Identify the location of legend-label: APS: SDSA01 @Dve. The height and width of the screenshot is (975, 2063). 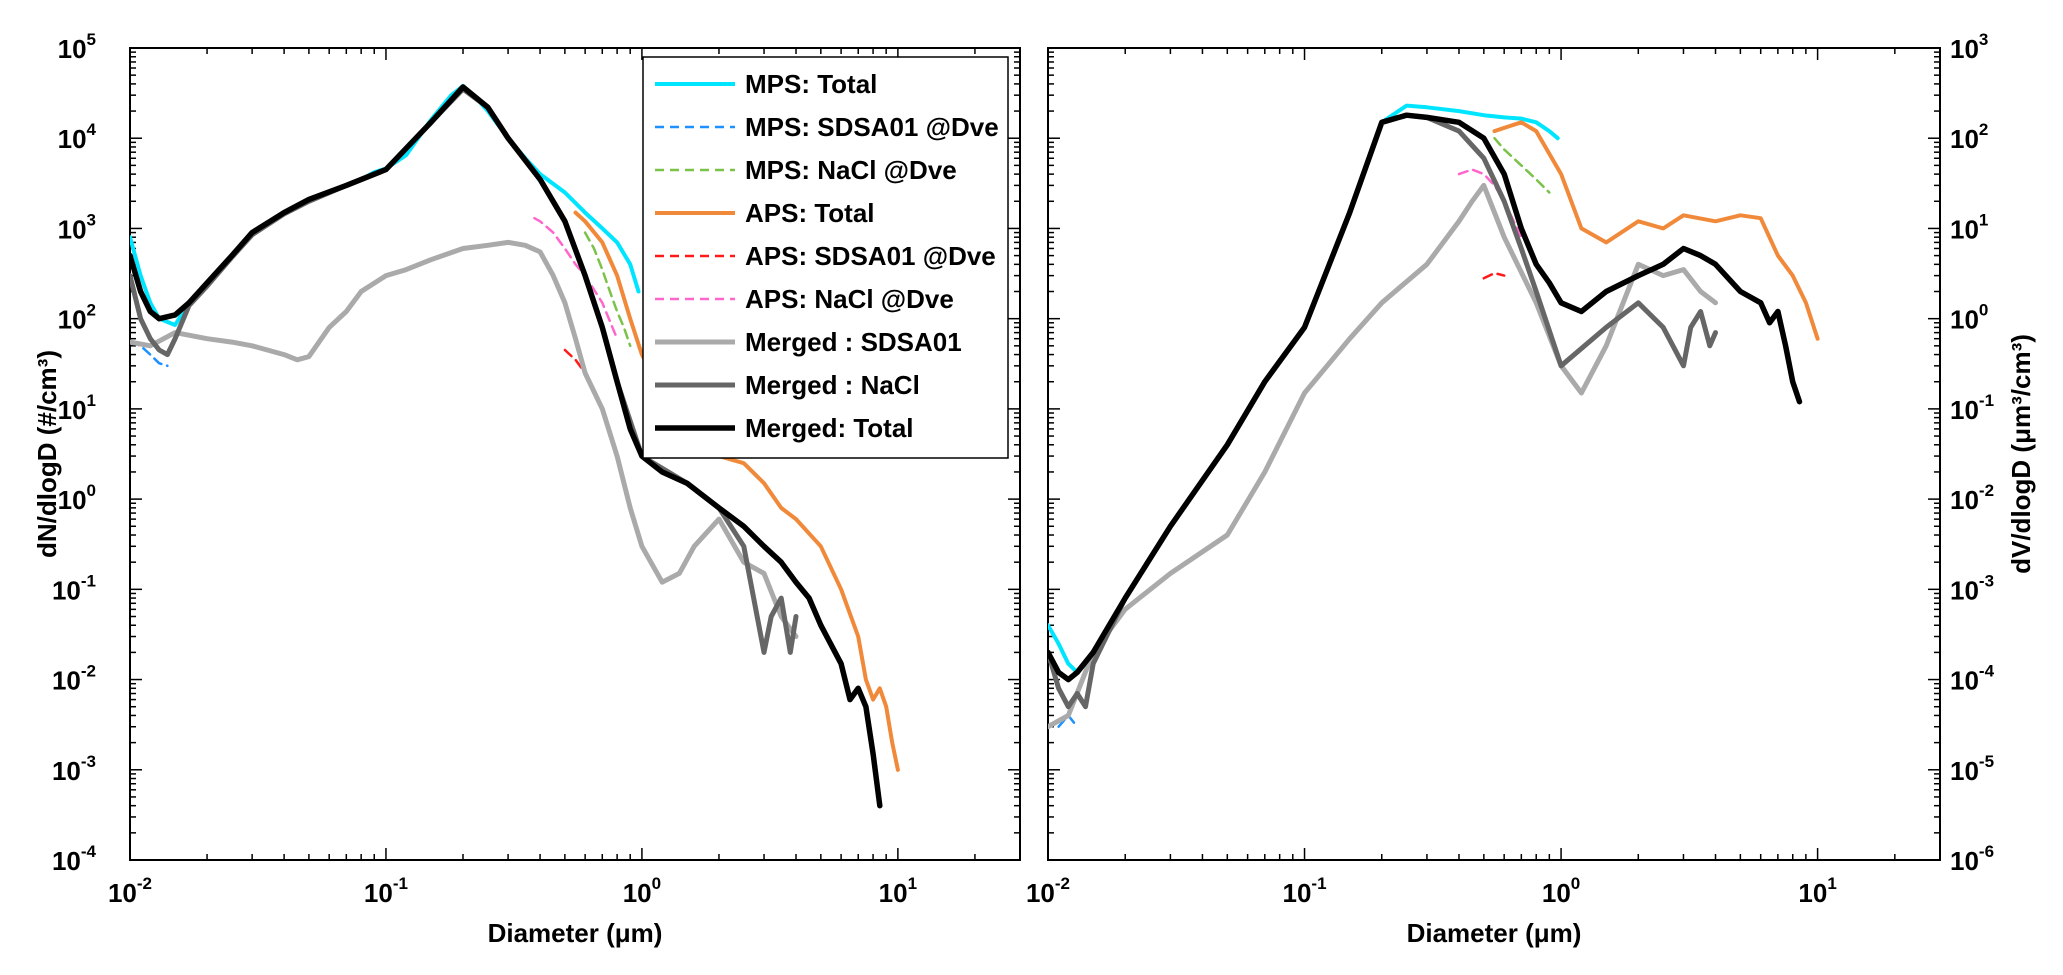
(870, 256).